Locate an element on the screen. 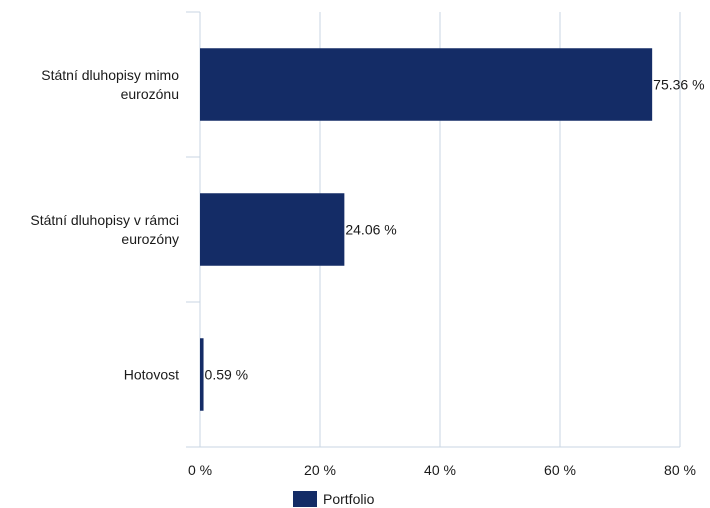  category-label: Státní dluhopisy mimo eurozónu is located at coordinates (110, 84).